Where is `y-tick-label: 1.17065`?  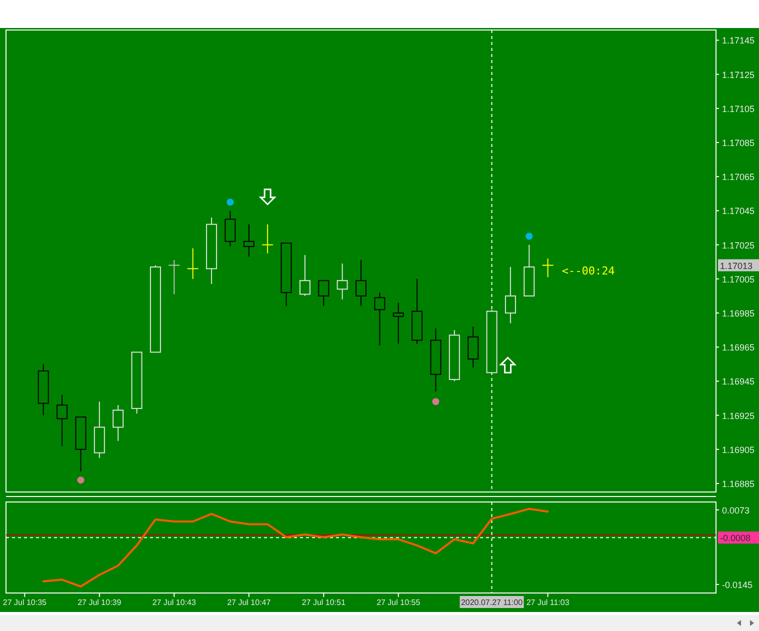 y-tick-label: 1.17065 is located at coordinates (738, 177).